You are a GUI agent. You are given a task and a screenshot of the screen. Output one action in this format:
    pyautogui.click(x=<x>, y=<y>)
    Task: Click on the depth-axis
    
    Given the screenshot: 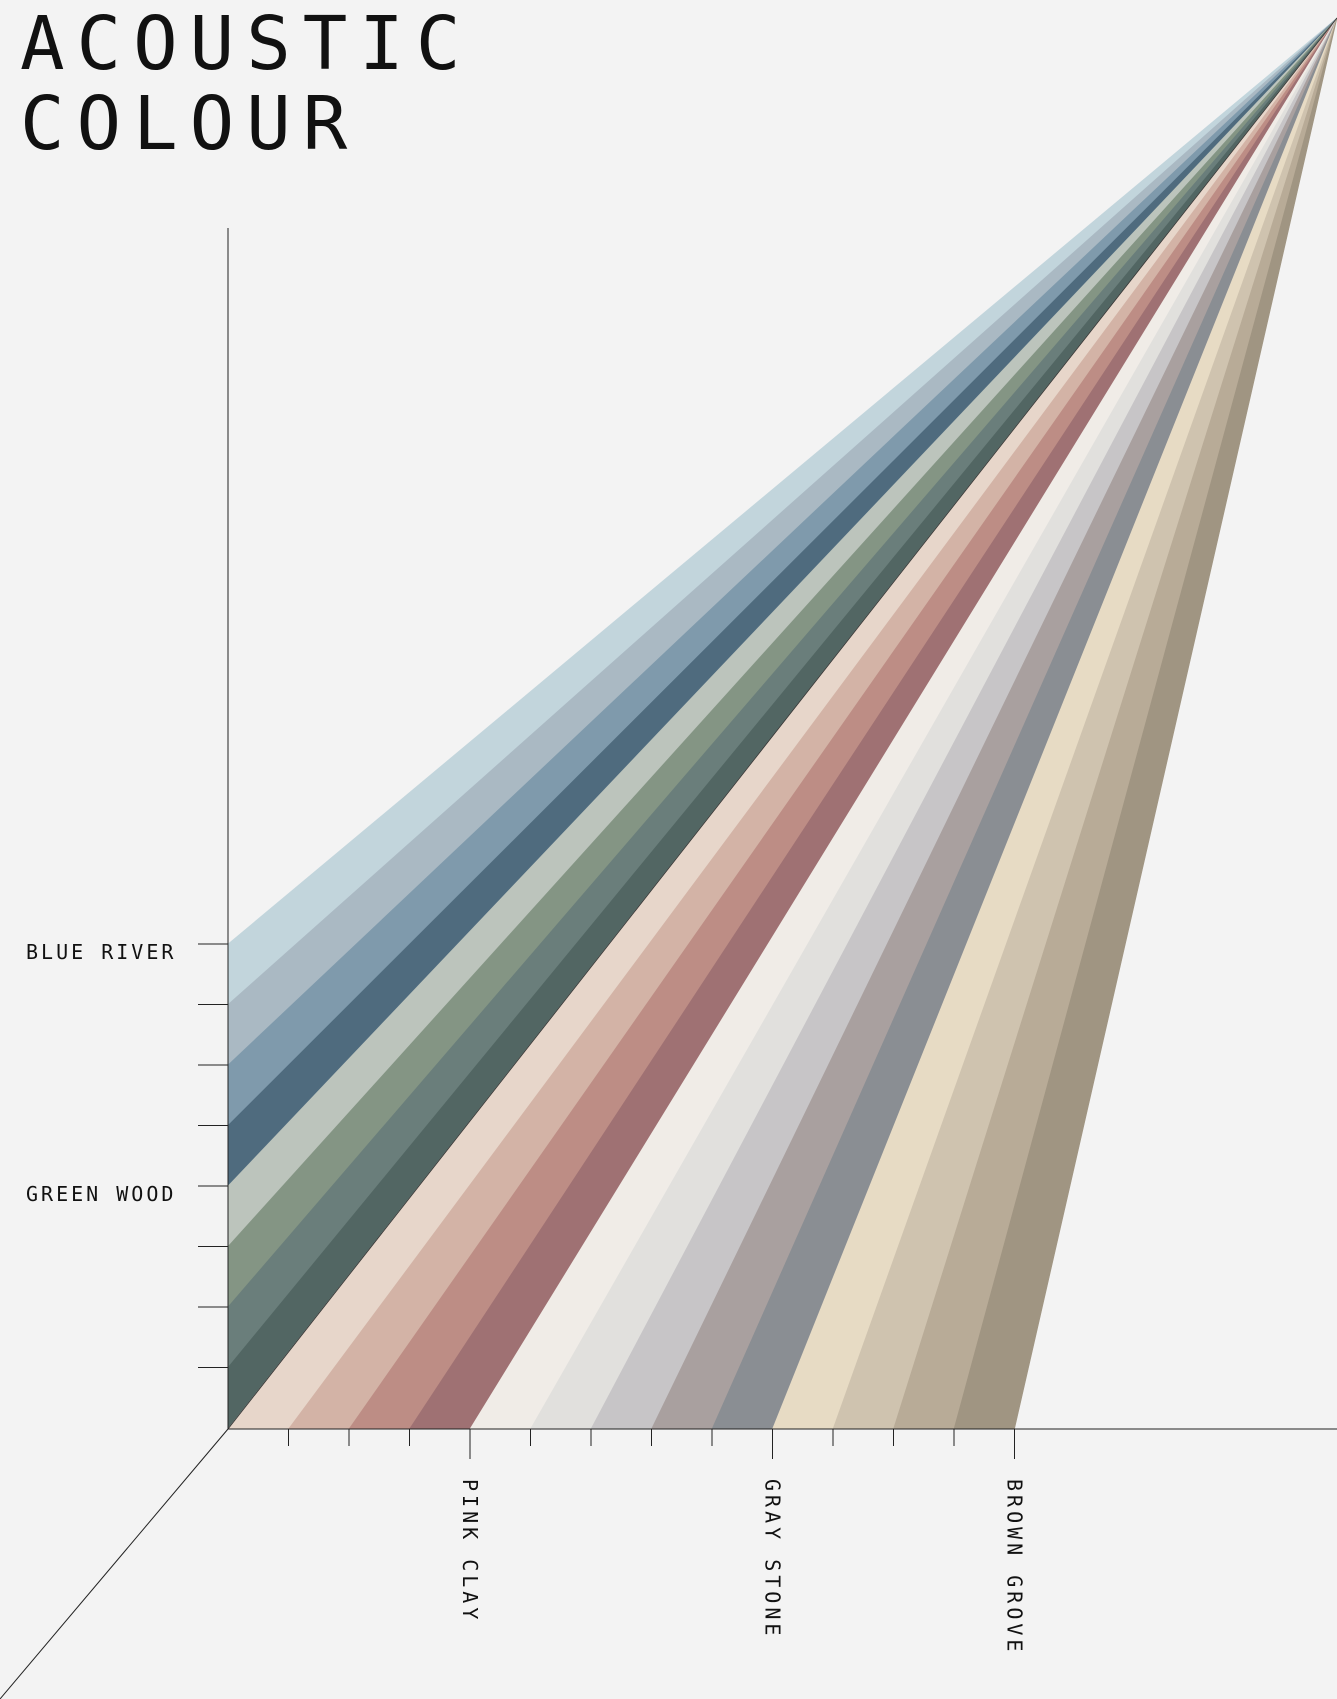 What is the action you would take?
    pyautogui.click(x=114, y=1563)
    